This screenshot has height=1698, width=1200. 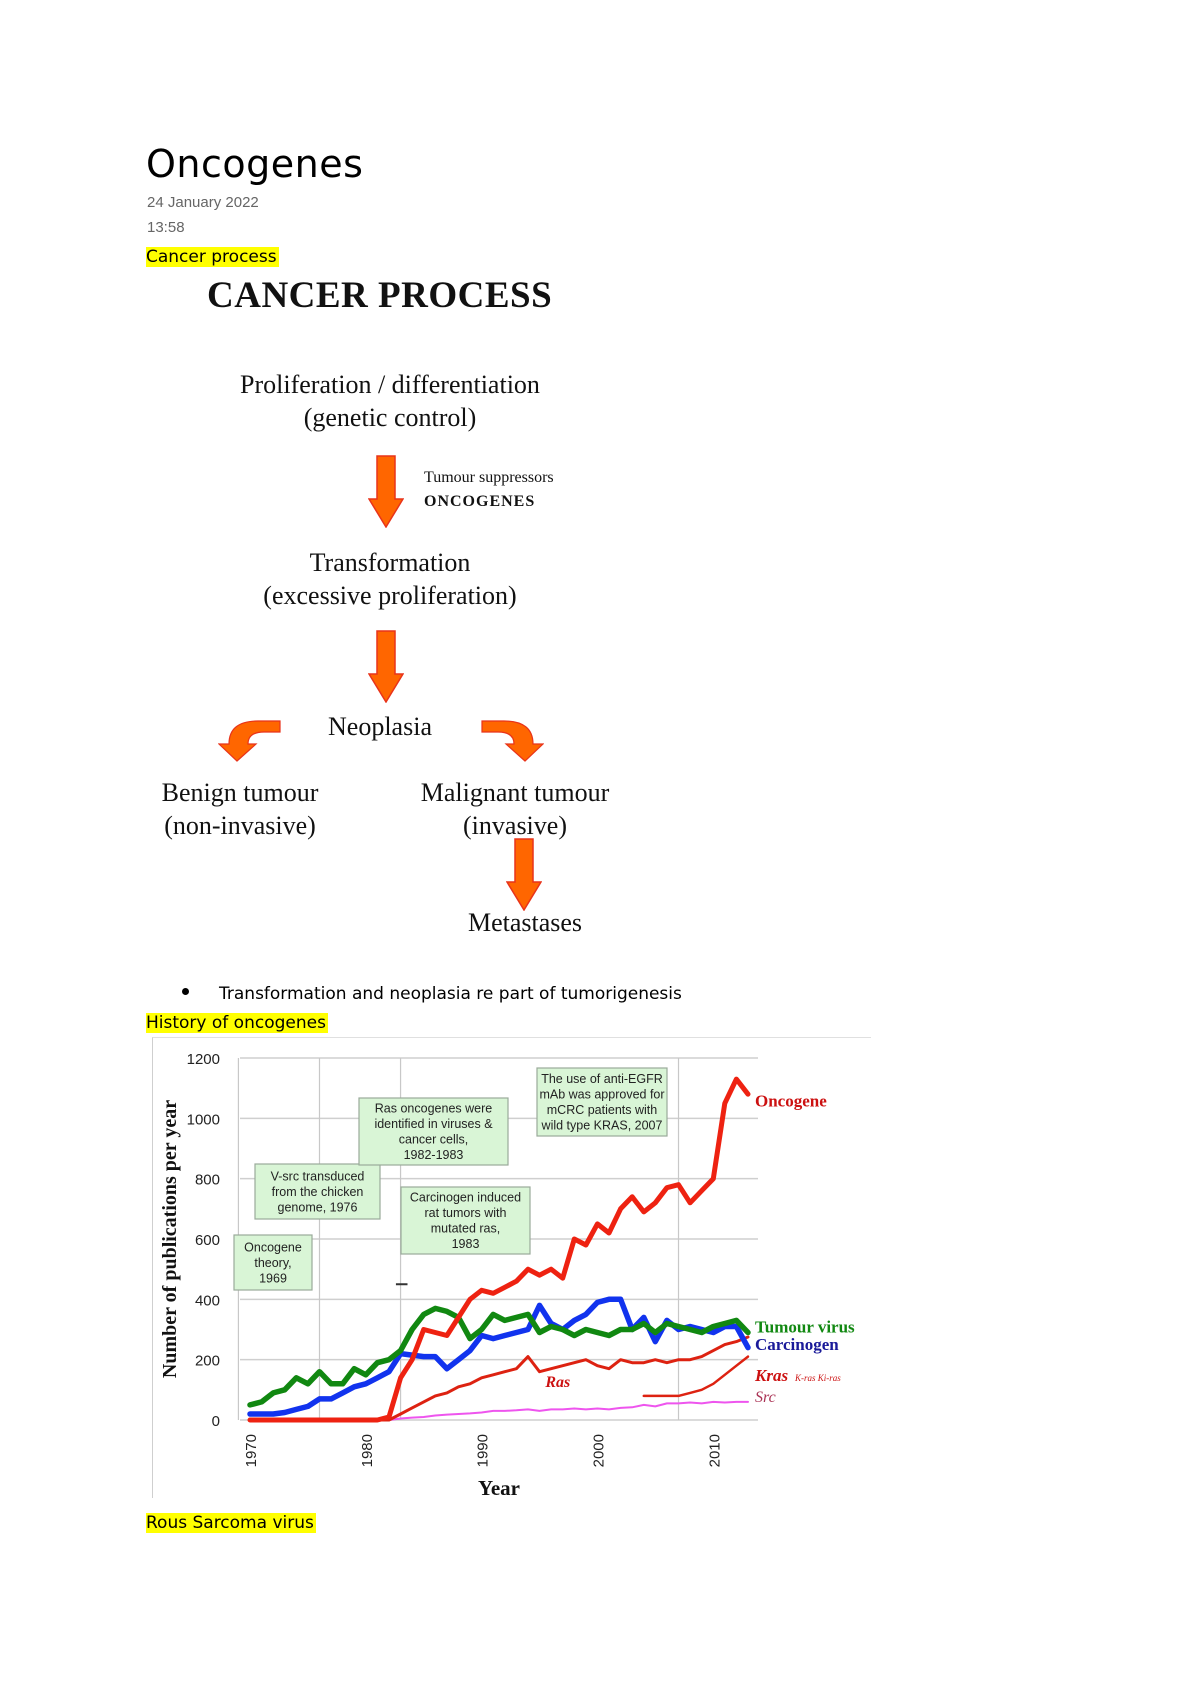 What do you see at coordinates (525, 922) in the screenshot?
I see `node-metastases: Metastases` at bounding box center [525, 922].